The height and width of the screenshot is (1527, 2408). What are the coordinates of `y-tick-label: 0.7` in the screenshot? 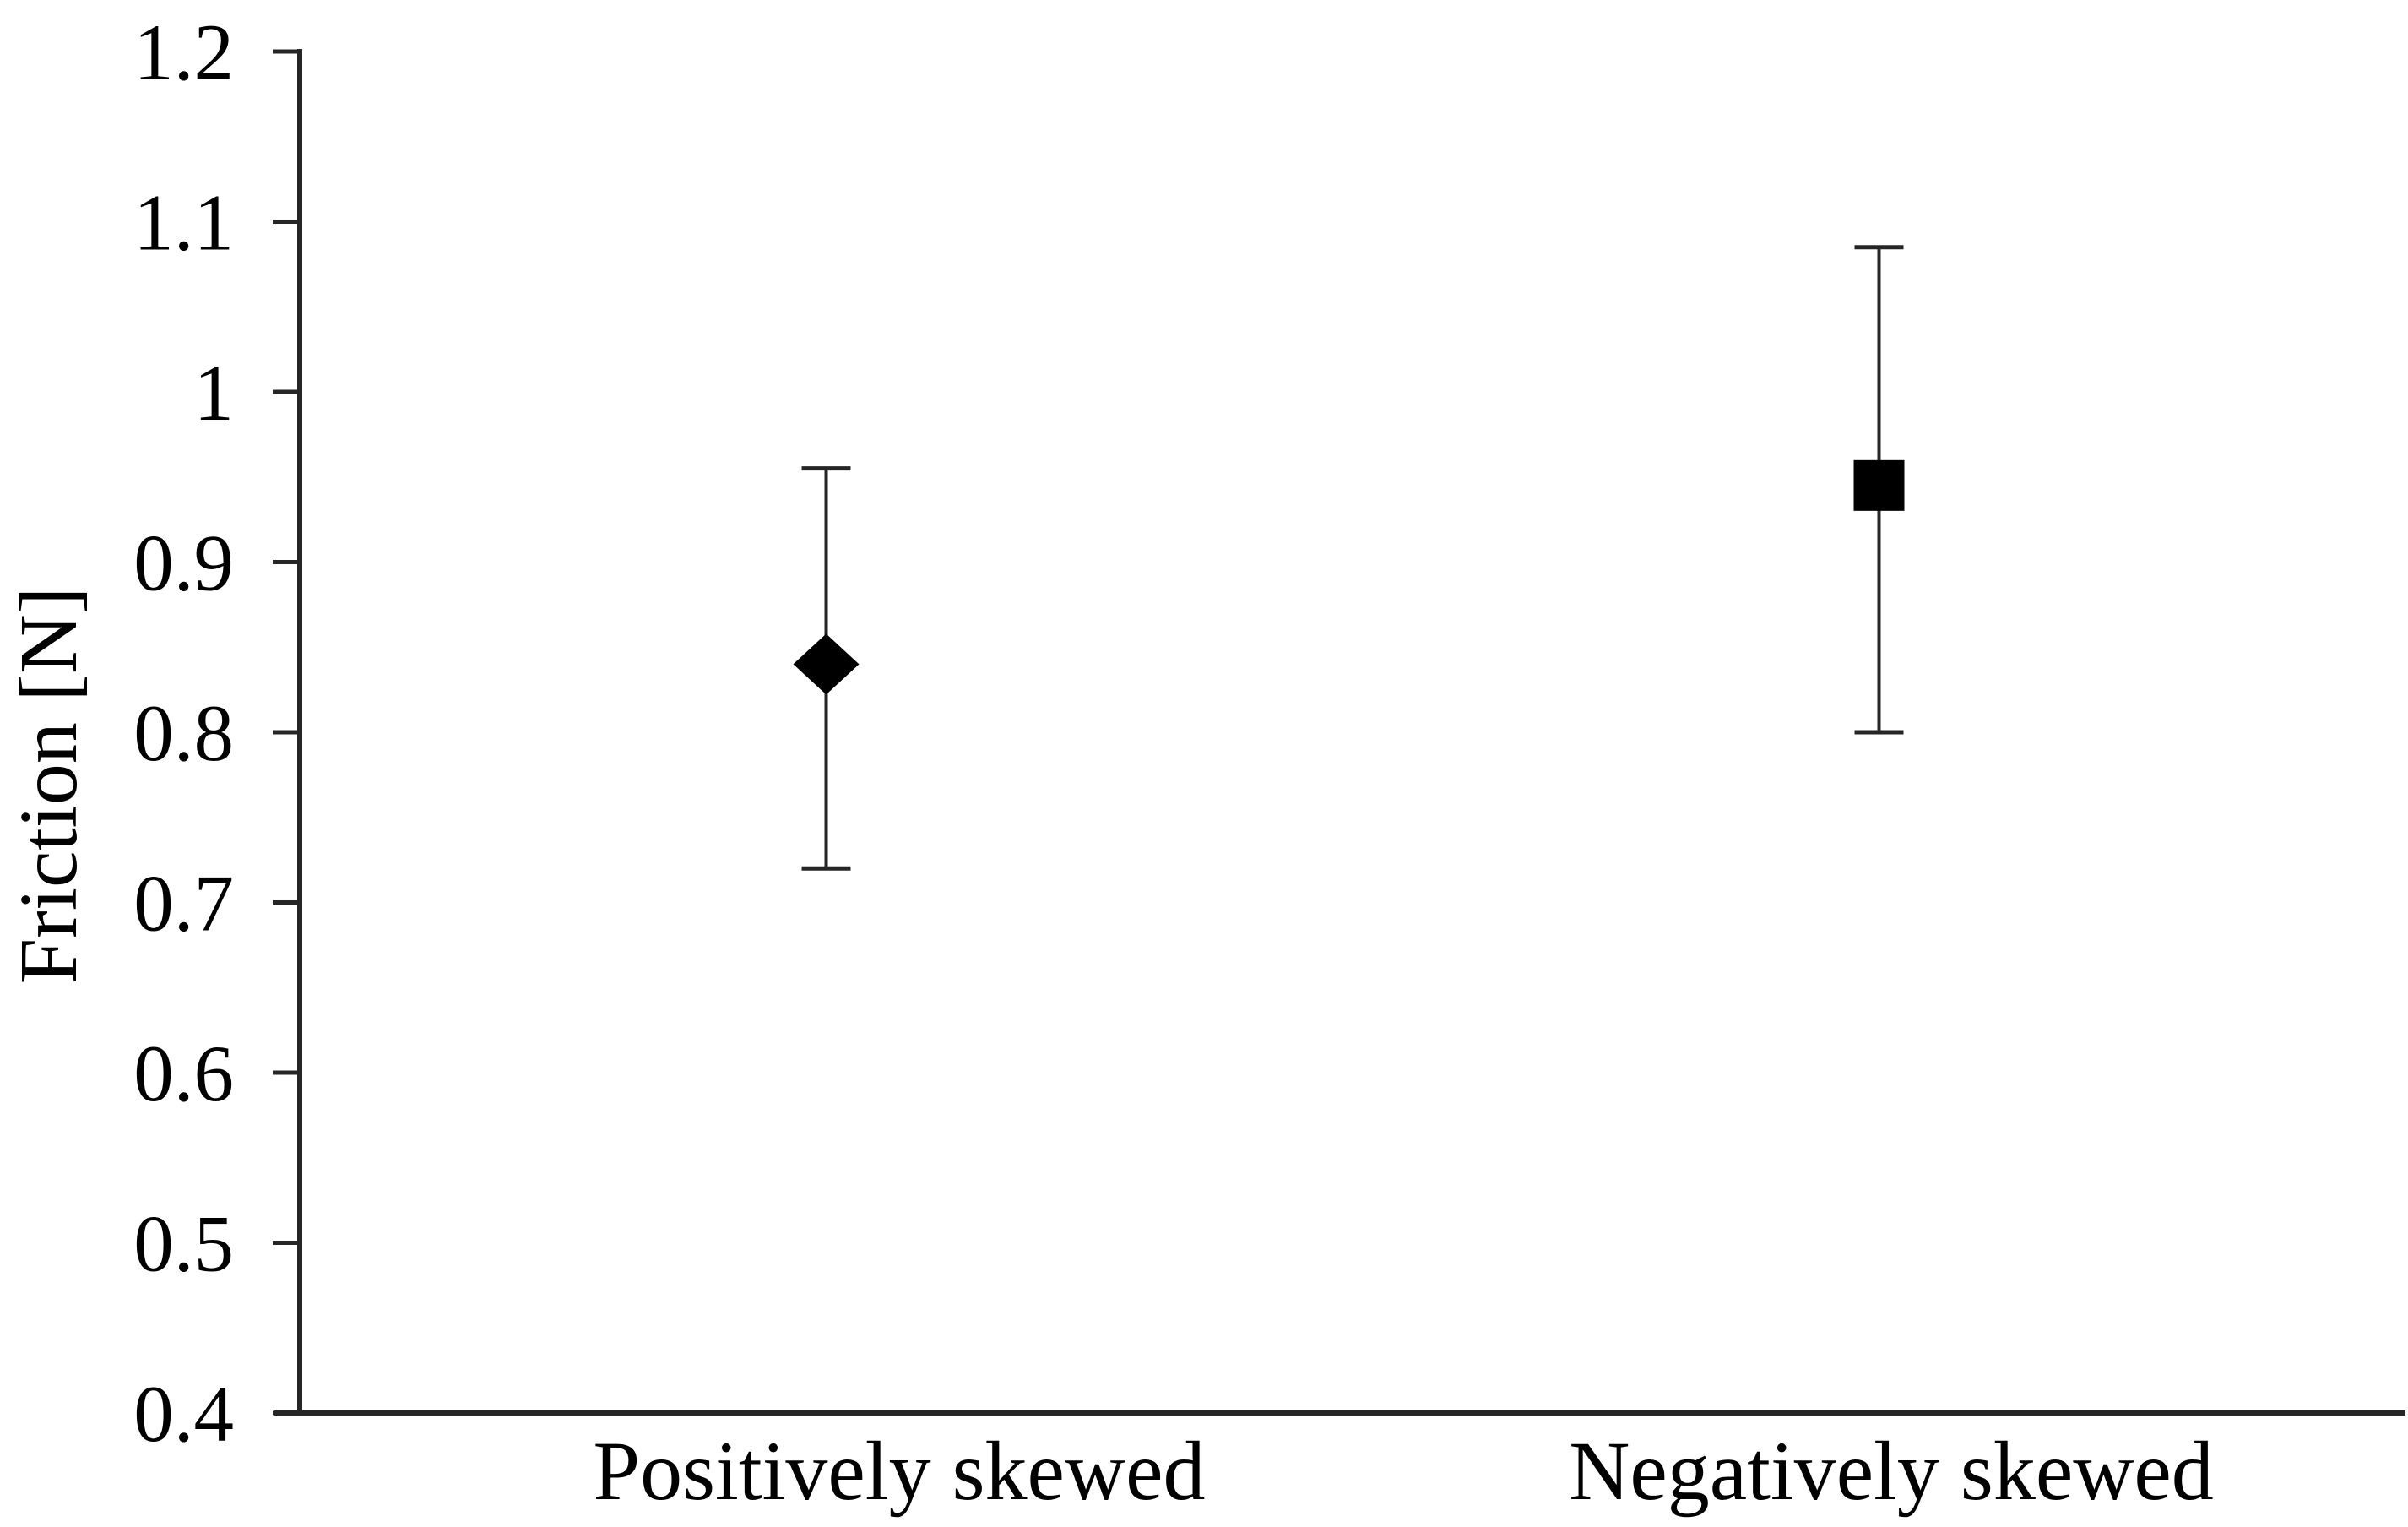 It's located at (184, 903).